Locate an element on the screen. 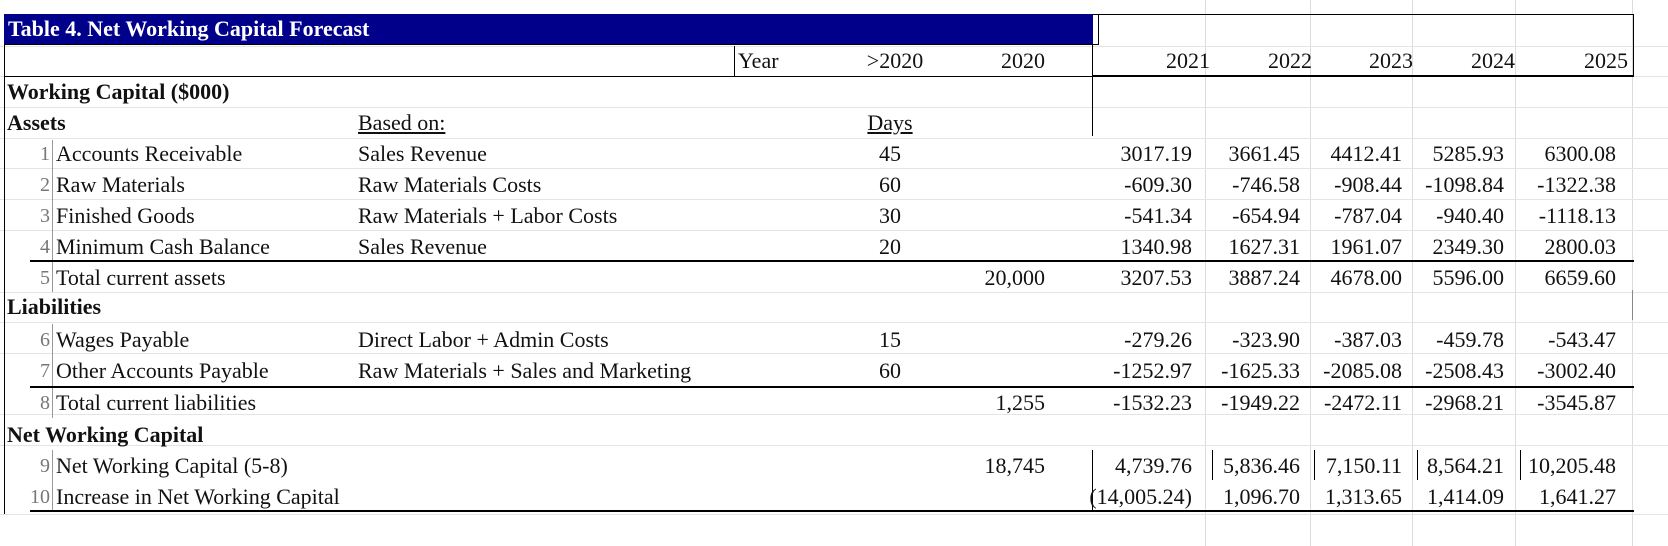 The image size is (1668, 546). row-forecast-value: -279.26 is located at coordinates (1158, 339).